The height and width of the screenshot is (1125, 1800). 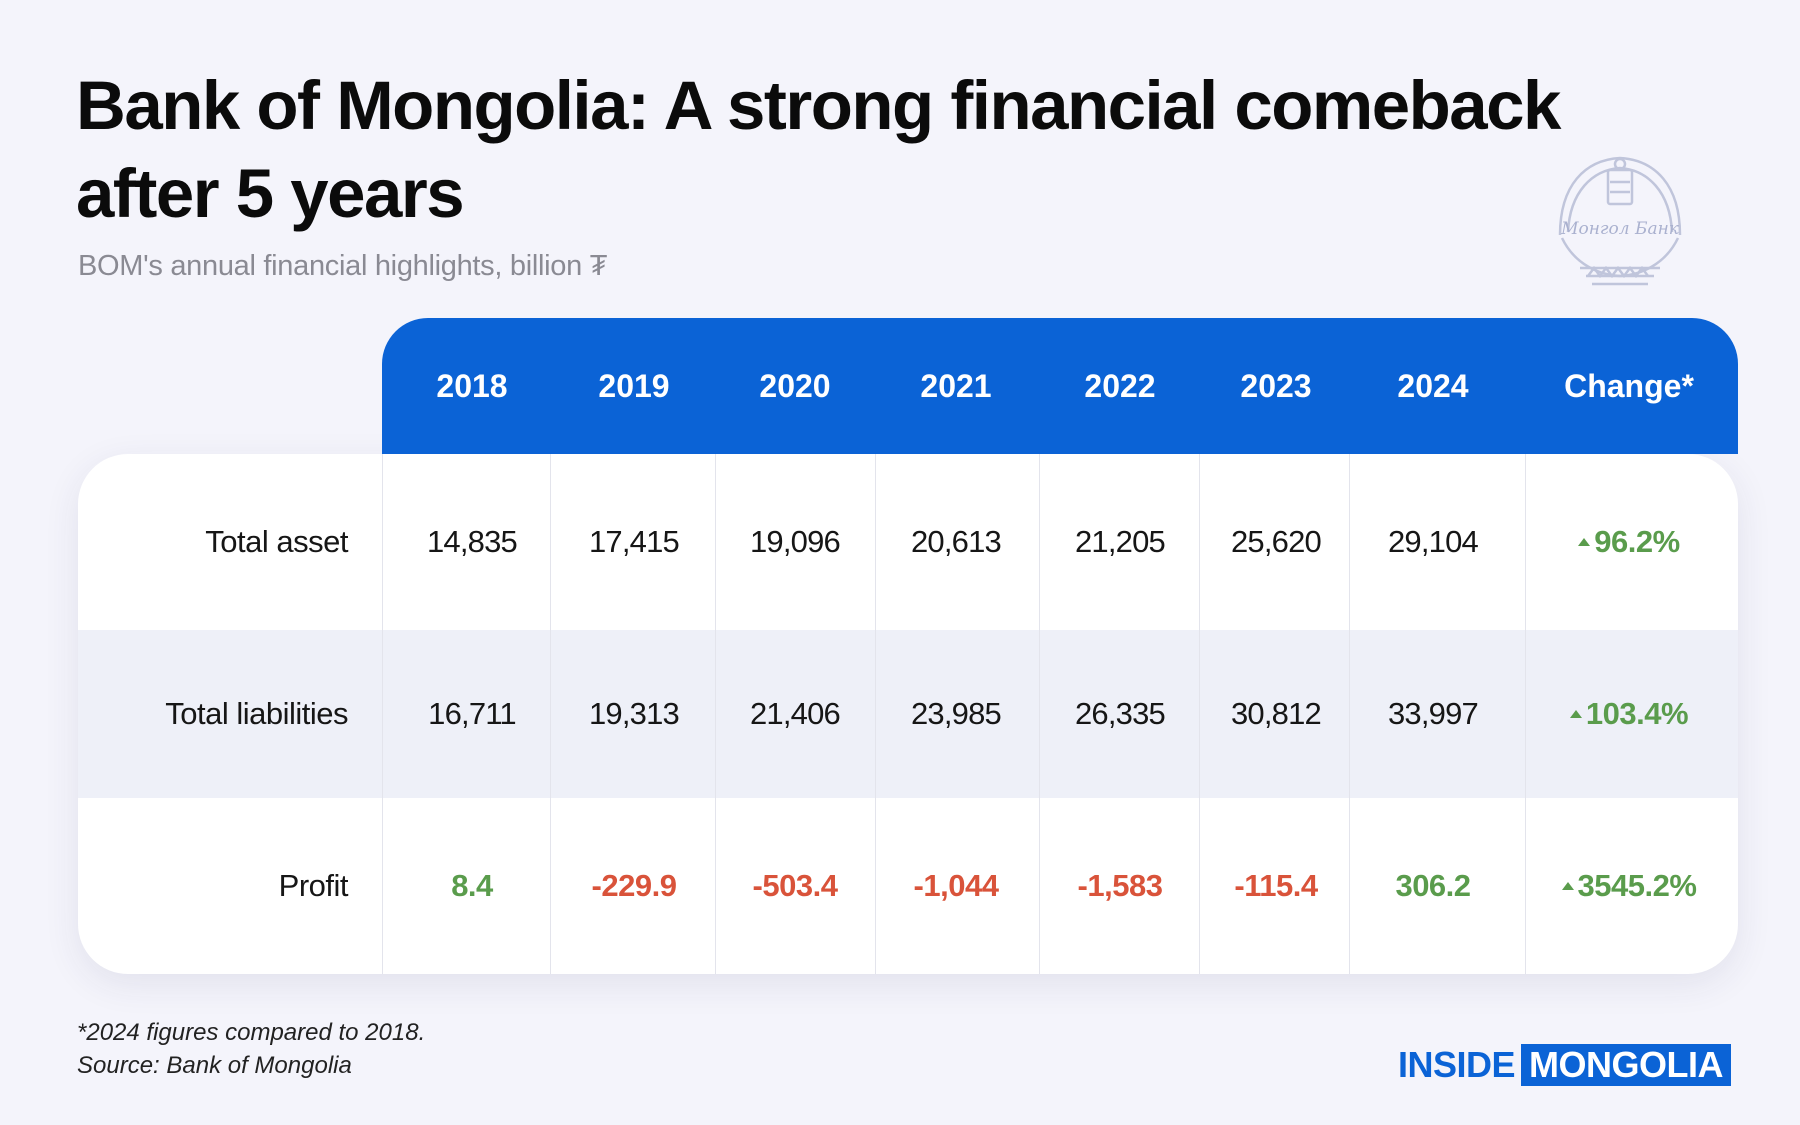 I want to click on change-value: 103.4%, so click(x=1637, y=713).